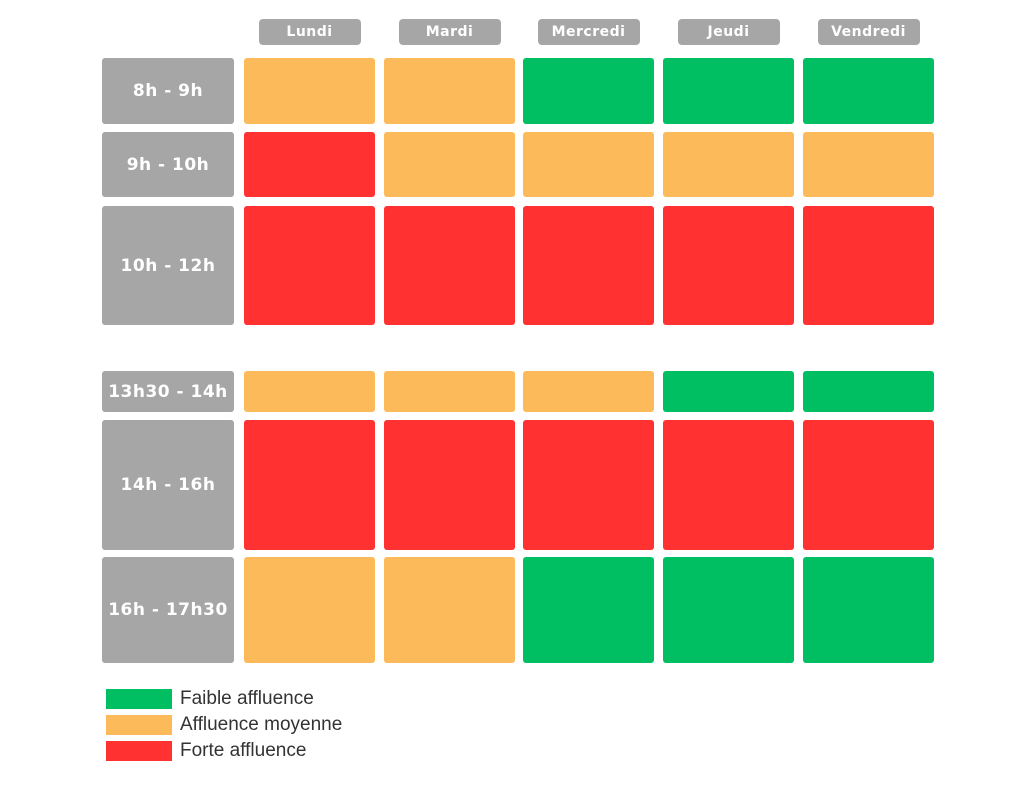 This screenshot has width=1024, height=788. Describe the element at coordinates (168, 164) in the screenshot. I see `time-slot-label: 9h - 10h` at that location.